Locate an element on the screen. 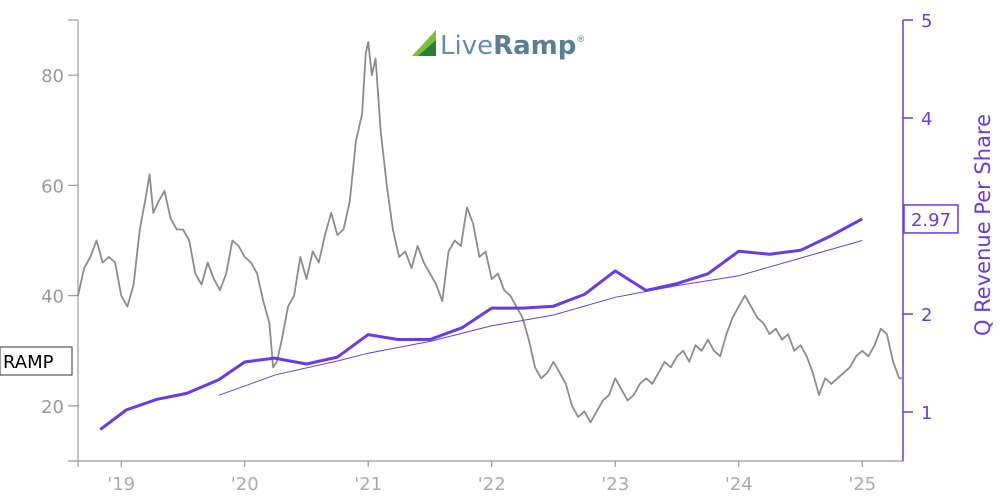 This screenshot has width=1000, height=504. x-axis-tick-label: '20 is located at coordinates (245, 484).